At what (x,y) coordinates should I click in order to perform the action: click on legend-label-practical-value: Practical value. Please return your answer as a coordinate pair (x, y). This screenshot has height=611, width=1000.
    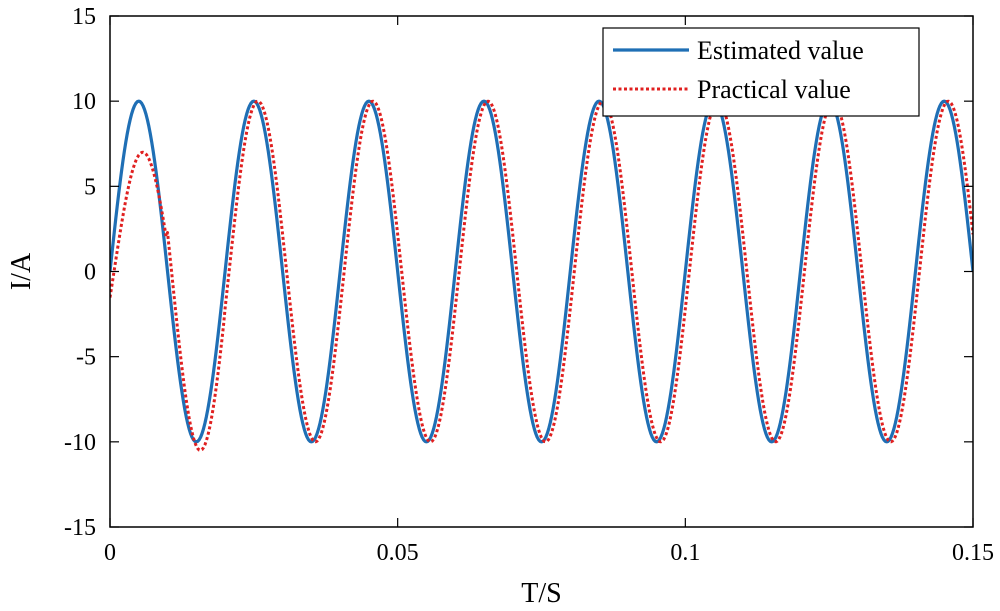
    Looking at the image, I should click on (774, 89).